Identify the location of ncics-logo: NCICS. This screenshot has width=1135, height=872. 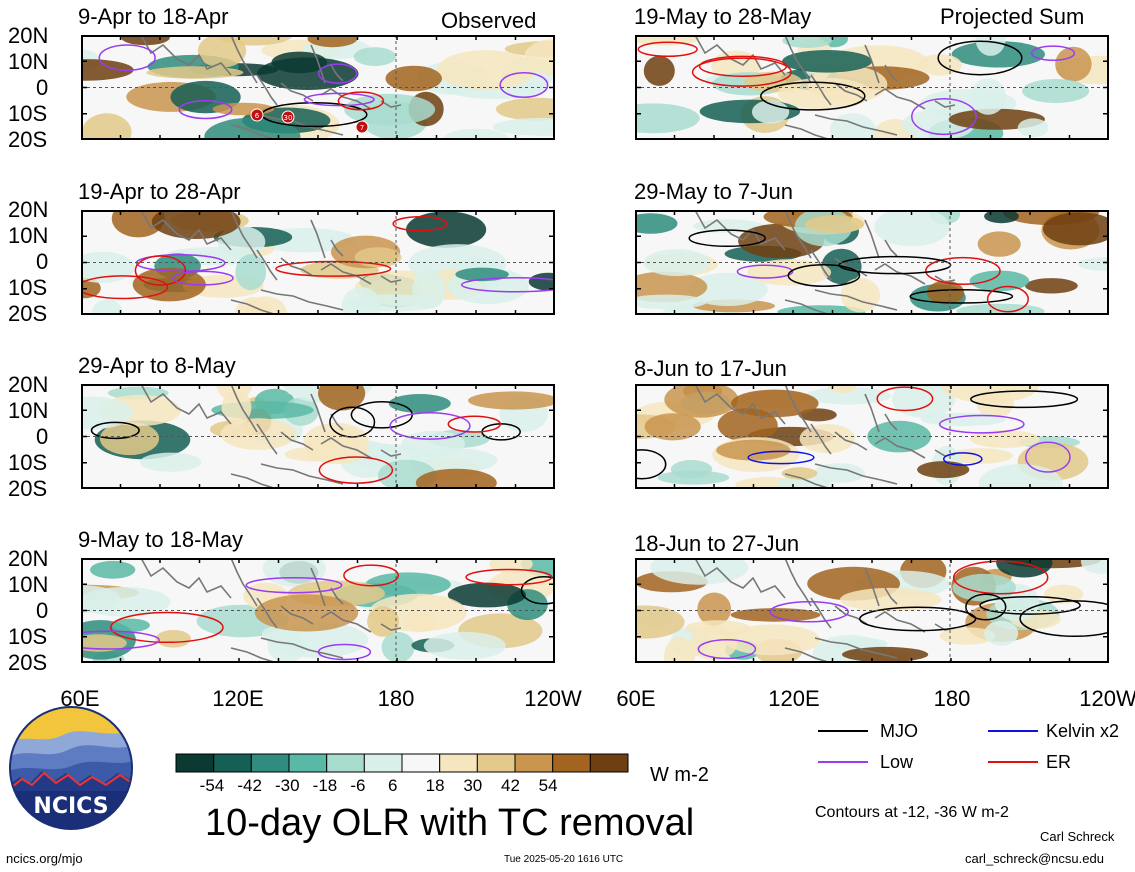
(71, 768).